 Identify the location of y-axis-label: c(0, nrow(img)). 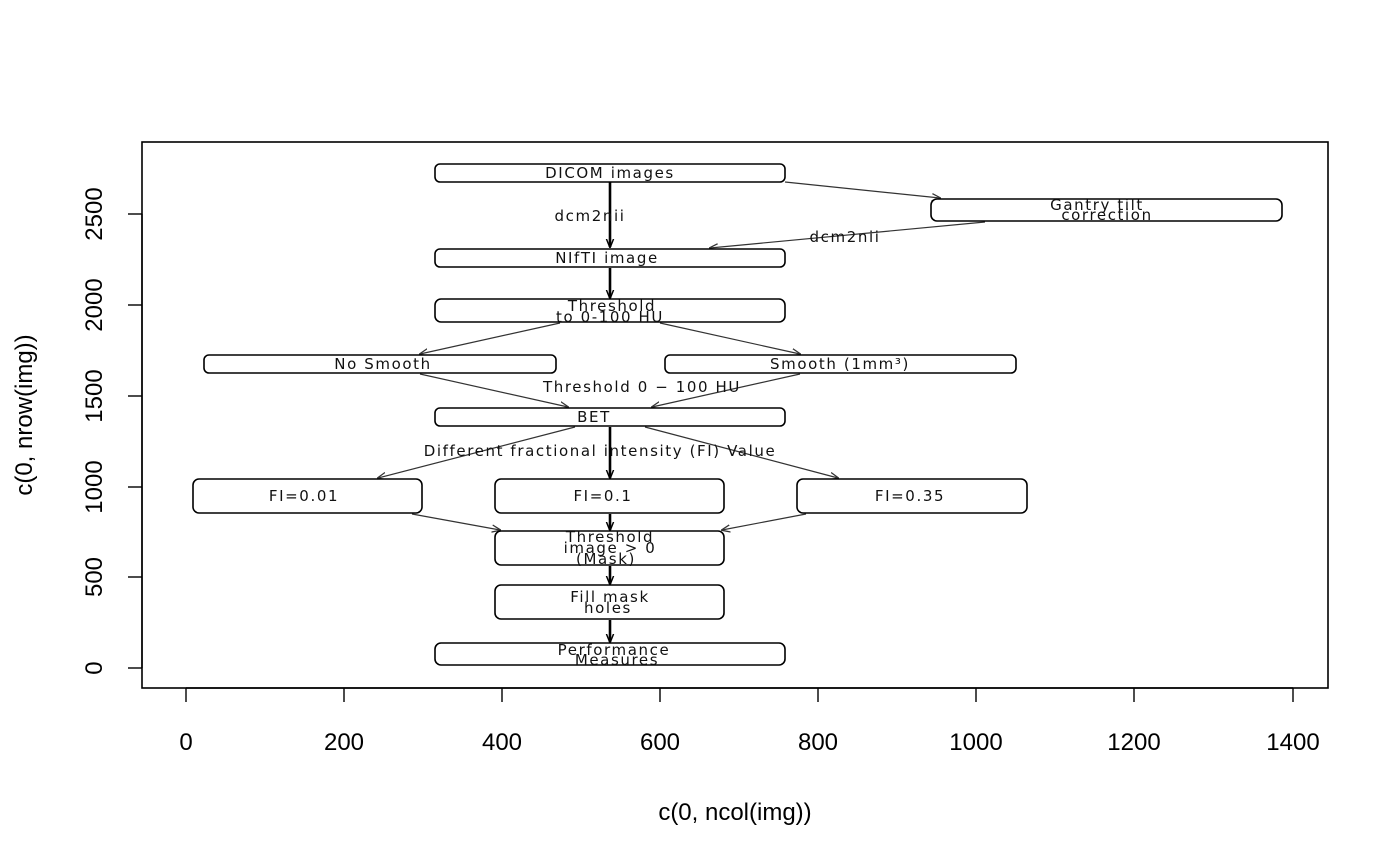
(24, 414).